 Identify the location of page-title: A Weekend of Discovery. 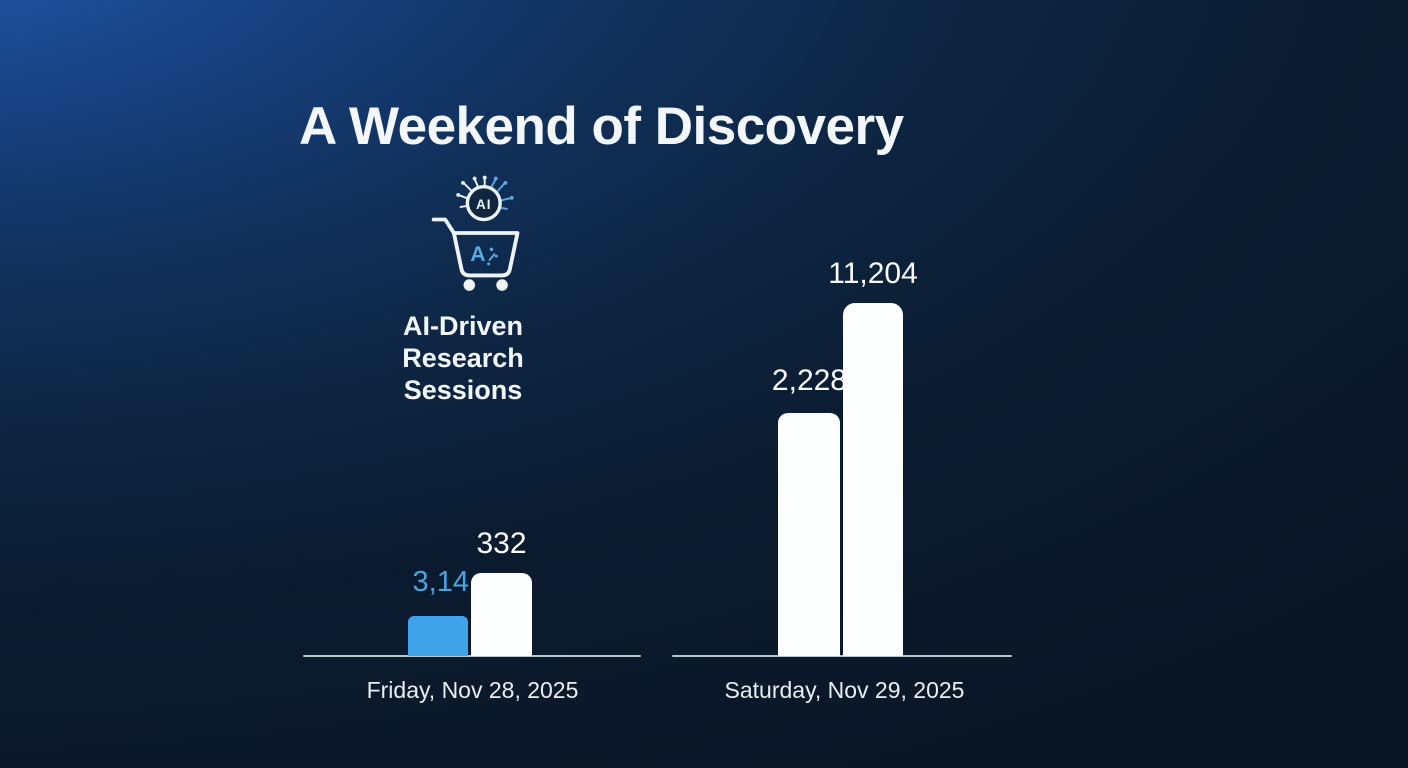
(601, 126).